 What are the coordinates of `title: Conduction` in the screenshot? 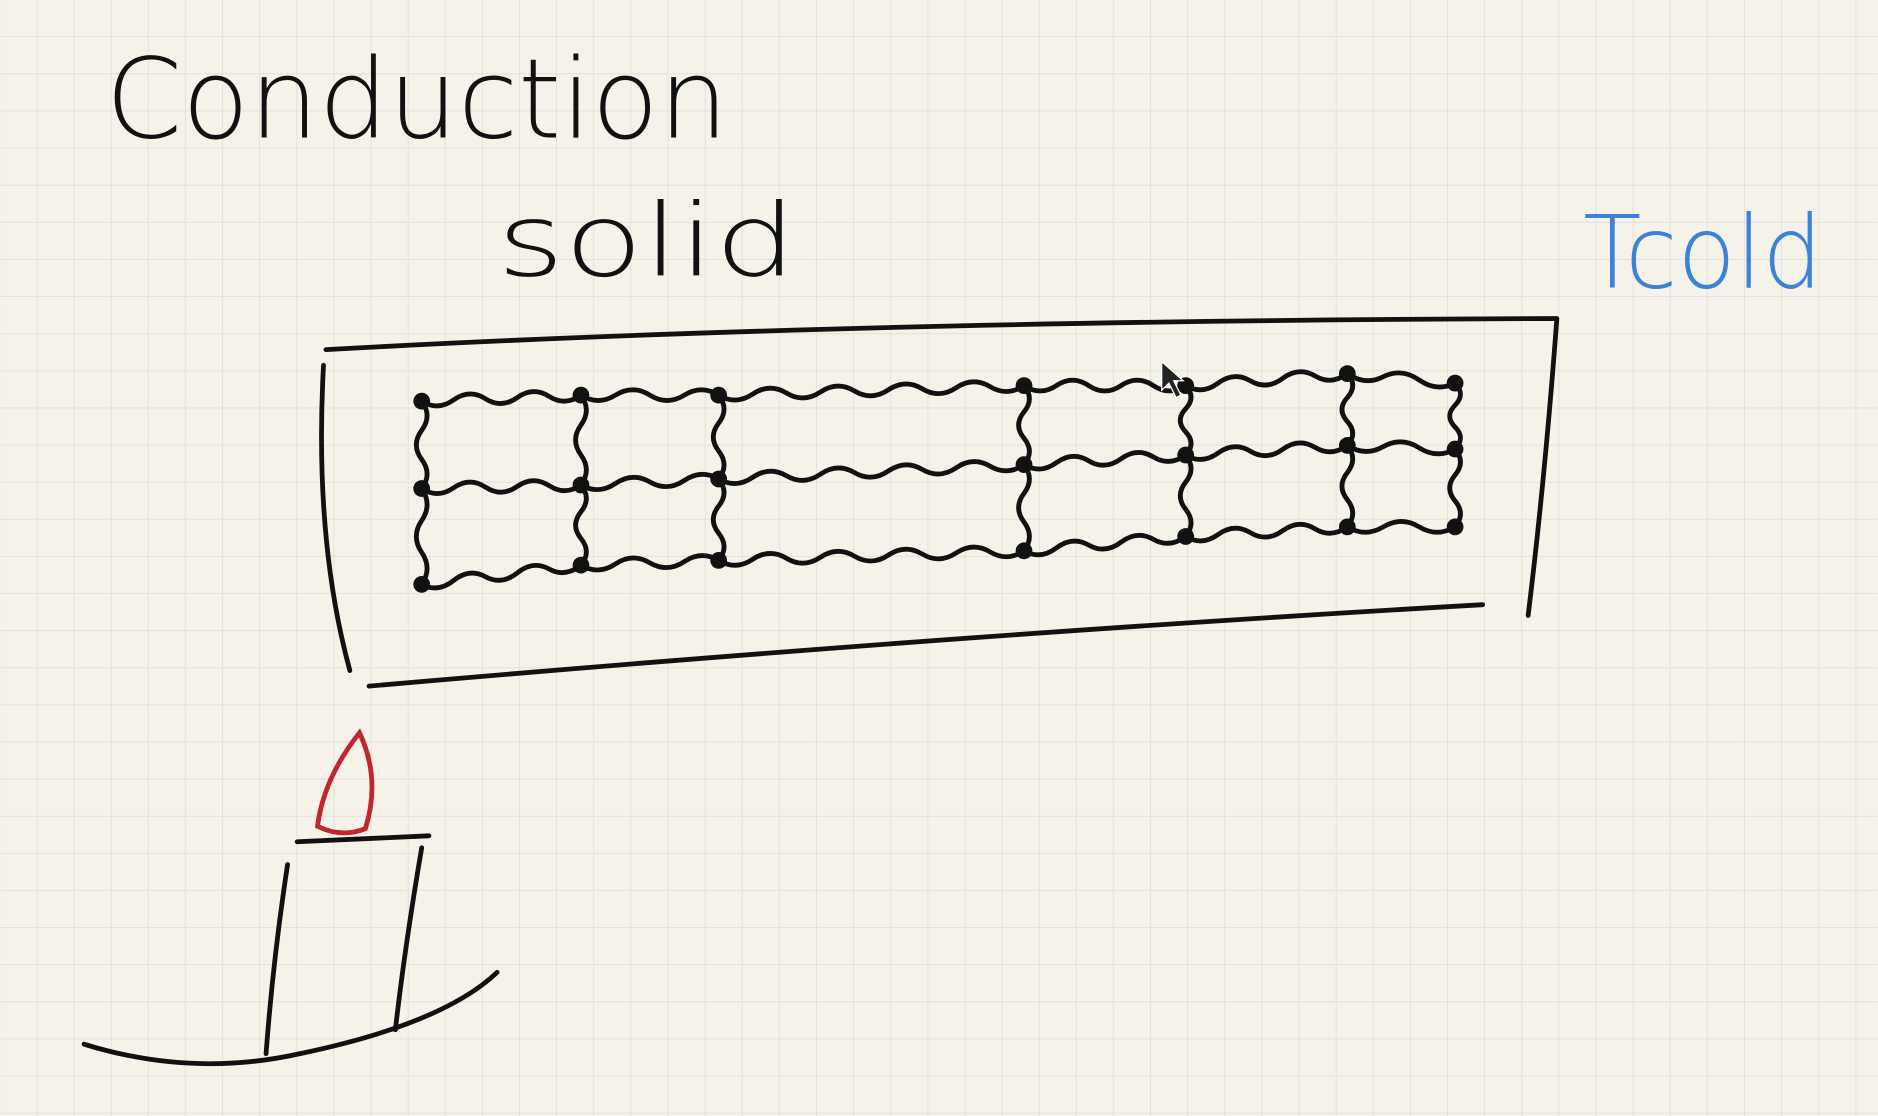 It's located at (417, 100).